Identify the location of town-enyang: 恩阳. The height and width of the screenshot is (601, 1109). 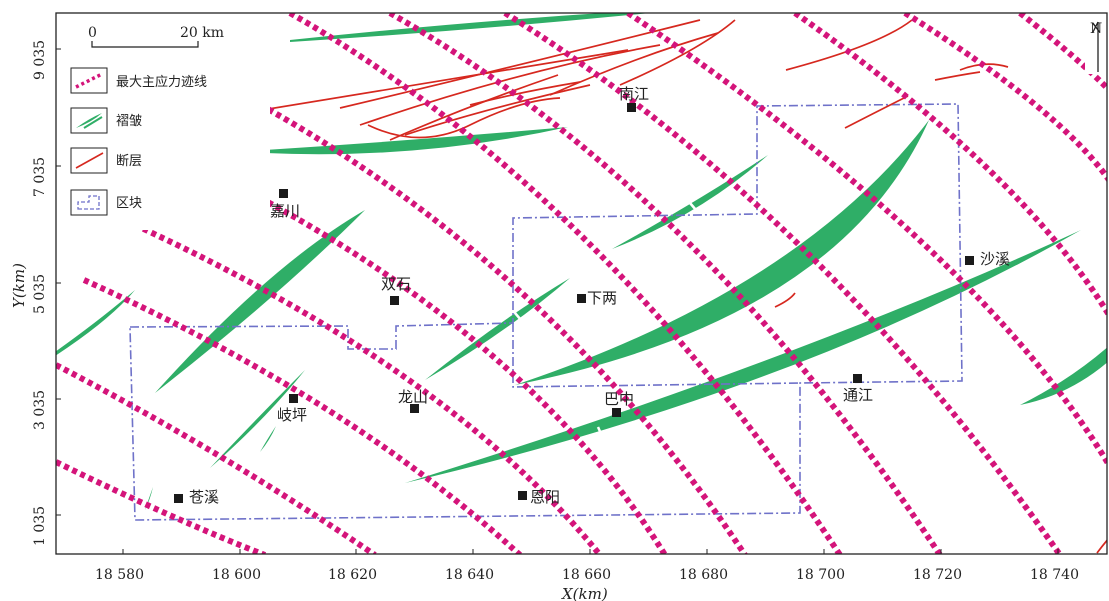
(539, 497).